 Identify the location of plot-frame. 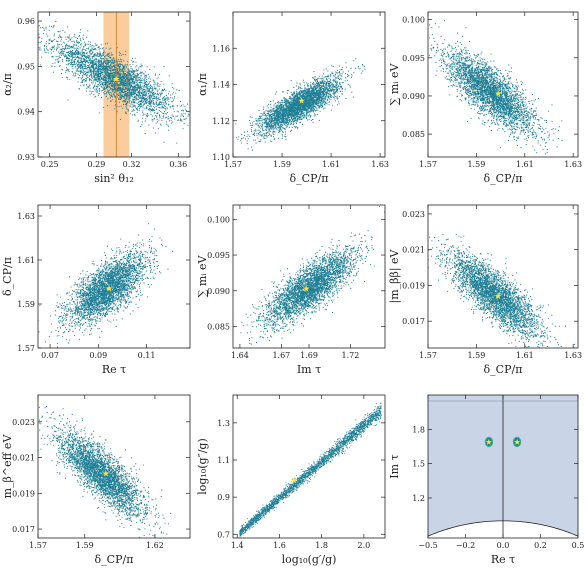
(114, 84).